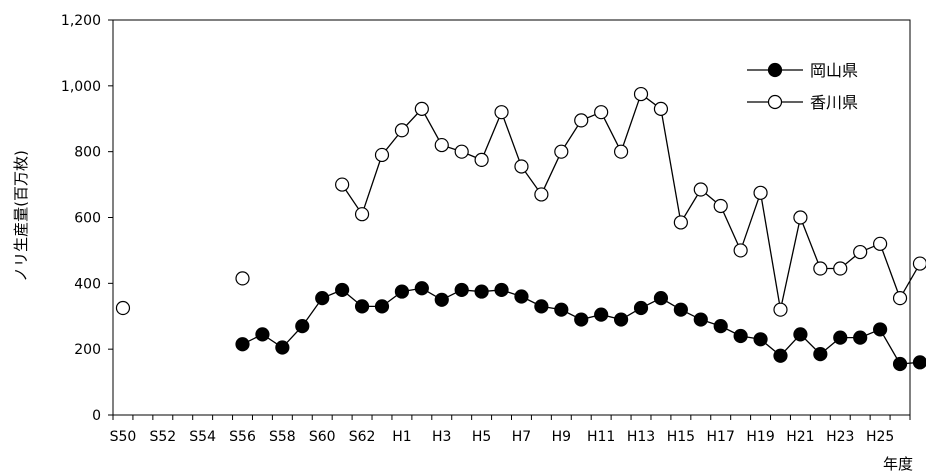 The height and width of the screenshot is (473, 926). Describe the element at coordinates (775, 70) in the screenshot. I see `legend-marker-okayama` at that location.